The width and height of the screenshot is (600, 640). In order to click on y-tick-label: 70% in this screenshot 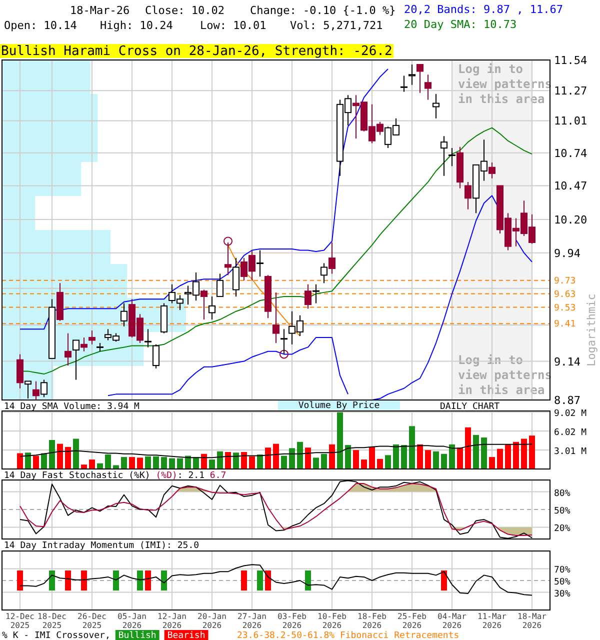, I will do `click(562, 571)`.